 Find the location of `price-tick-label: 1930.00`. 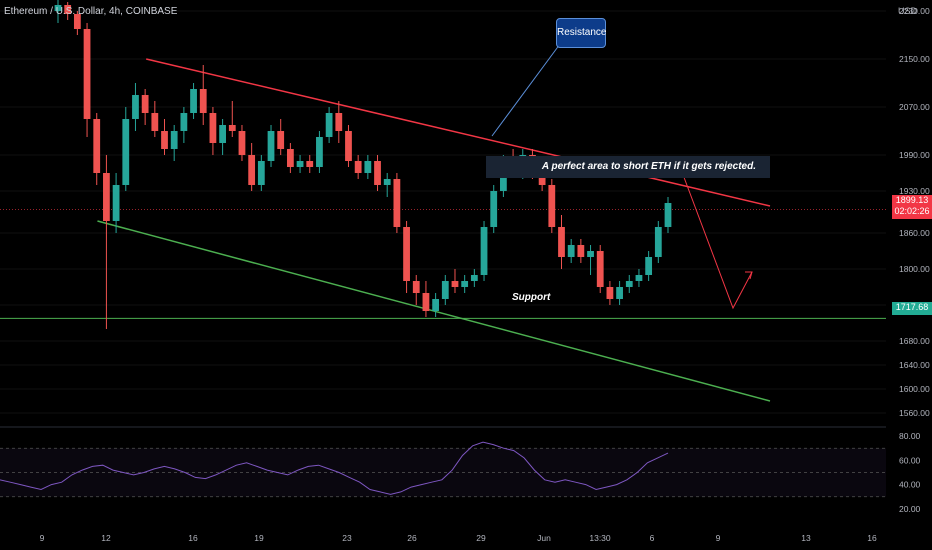

price-tick-label: 1930.00 is located at coordinates (914, 191).